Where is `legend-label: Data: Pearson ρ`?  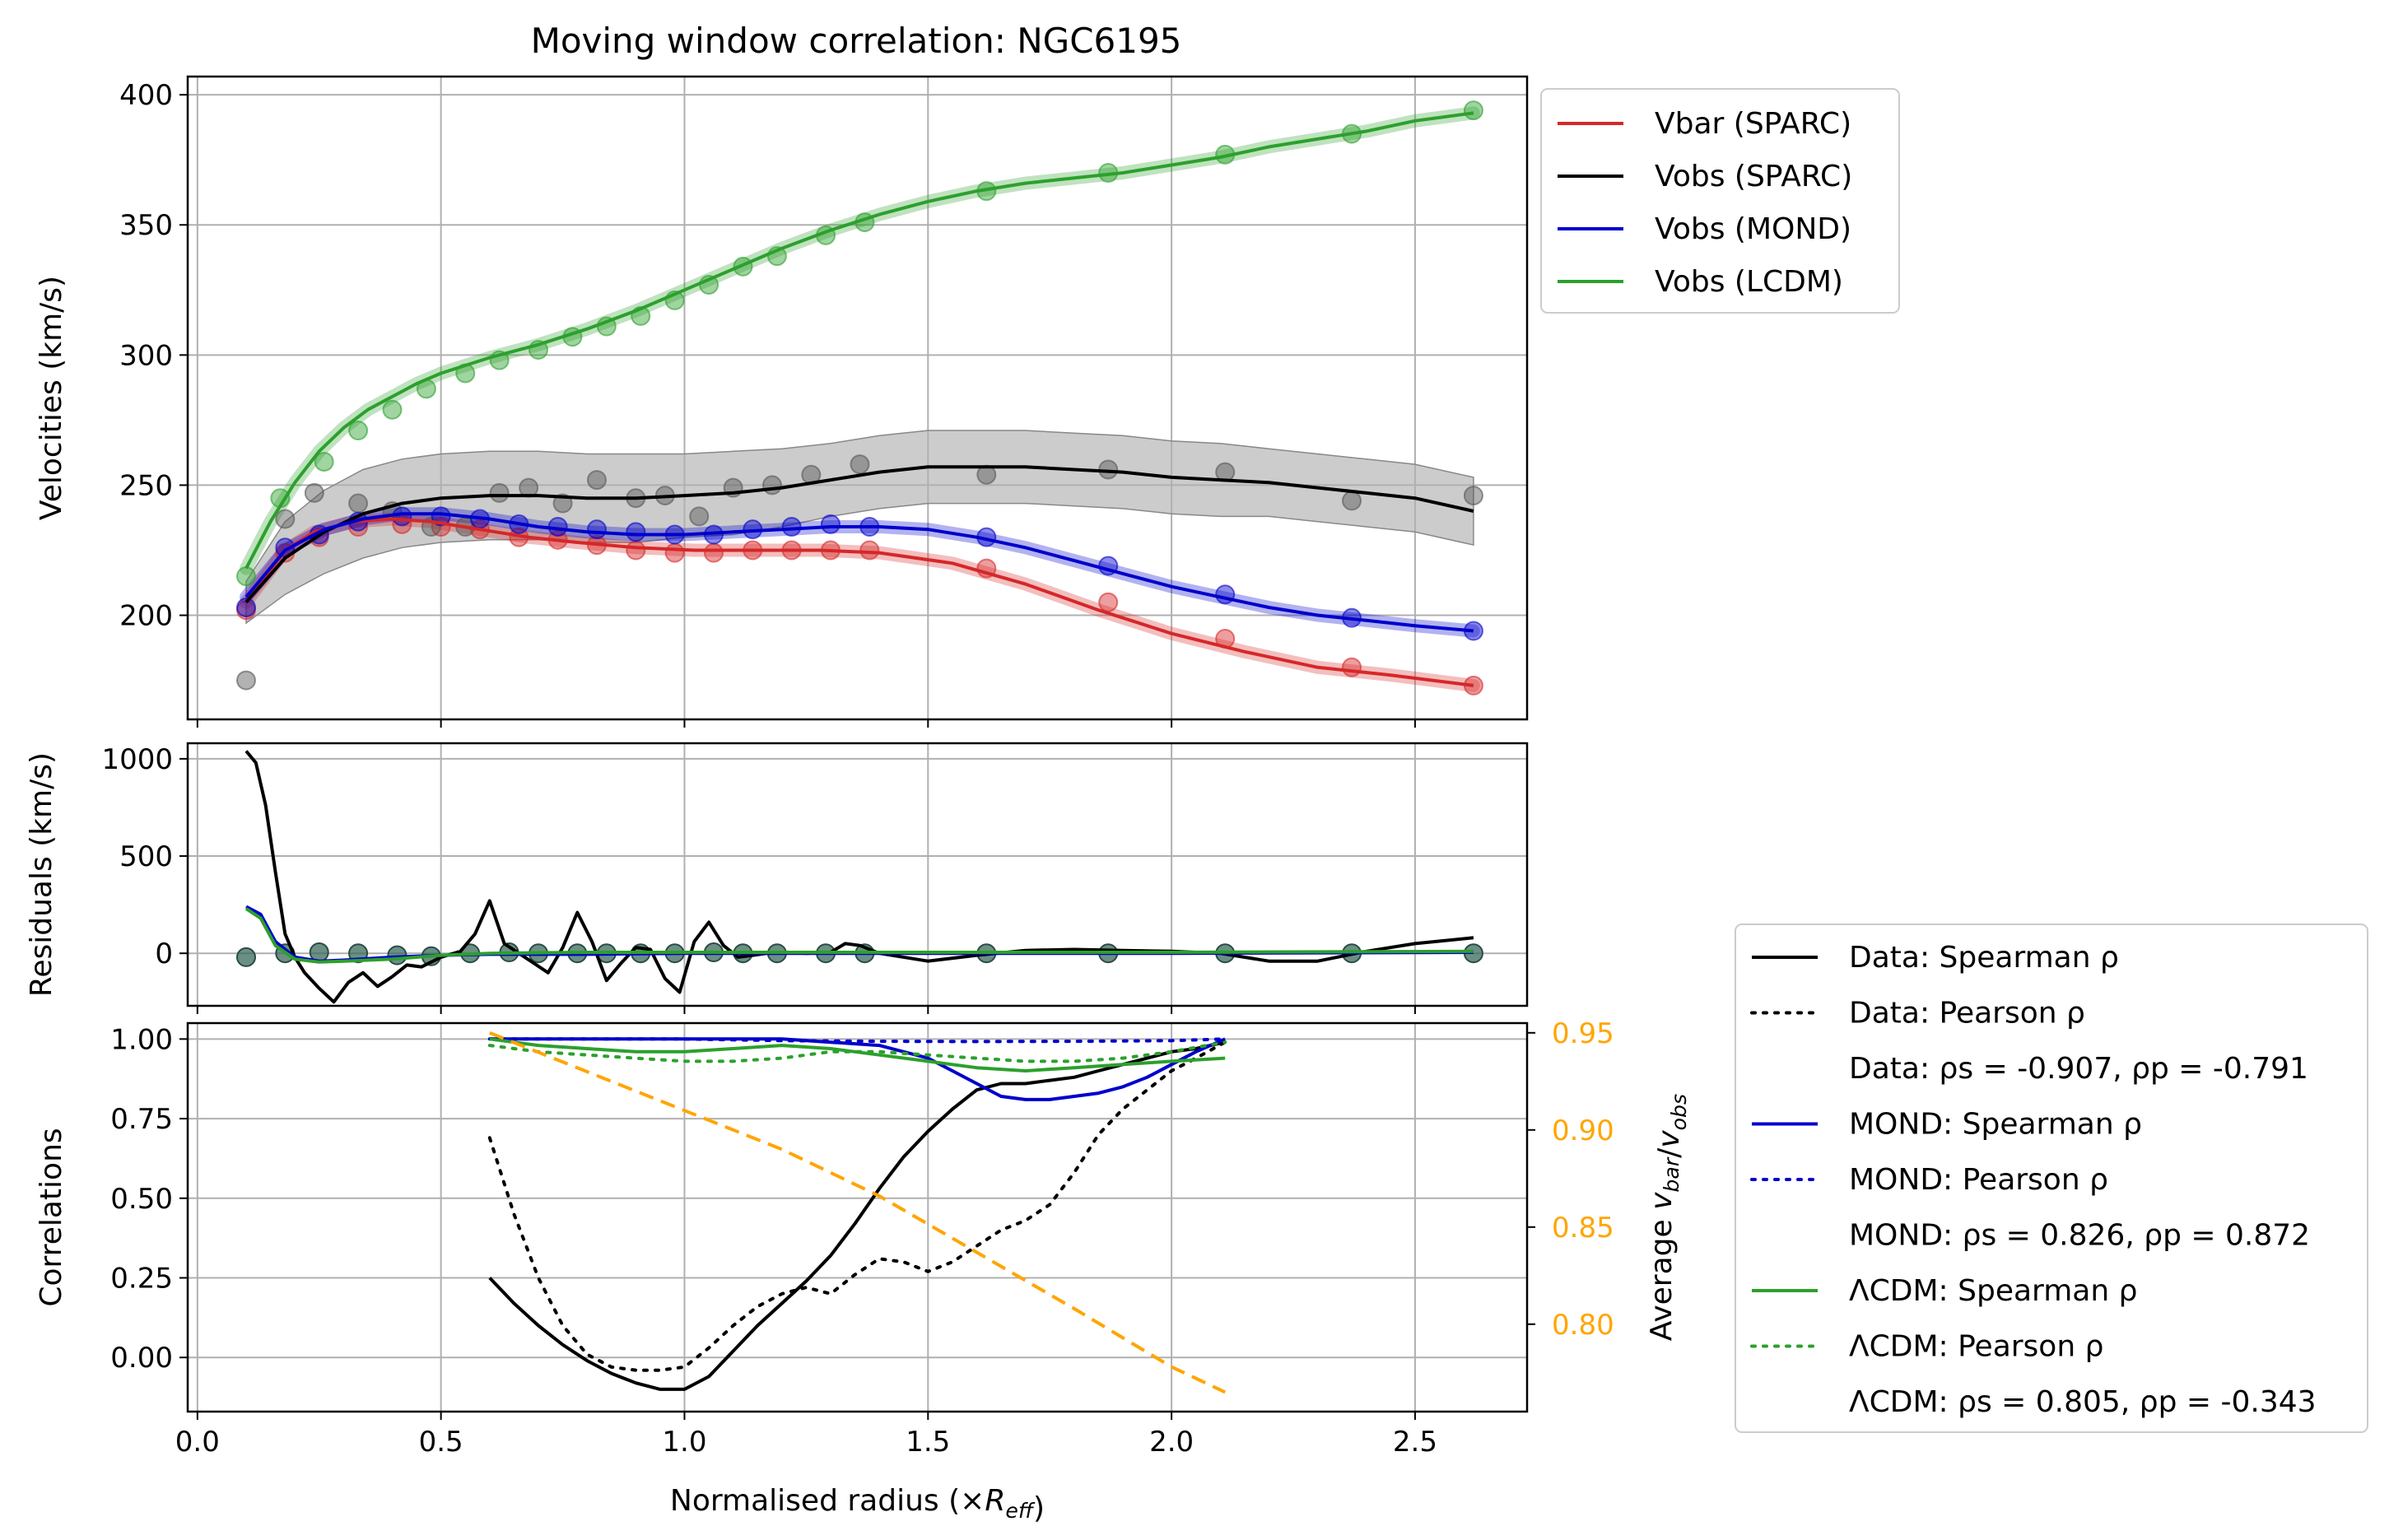 legend-label: Data: Pearson ρ is located at coordinates (1967, 1014).